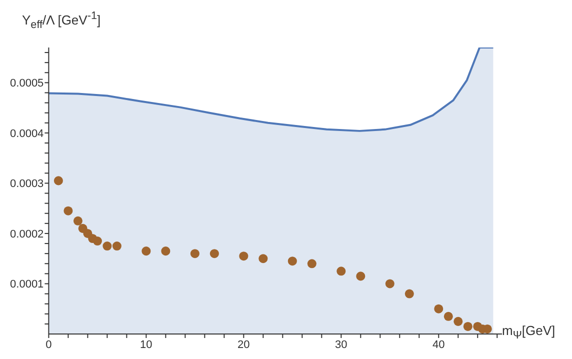  What do you see at coordinates (27, 134) in the screenshot?
I see `y-tick-label: 0.0004` at bounding box center [27, 134].